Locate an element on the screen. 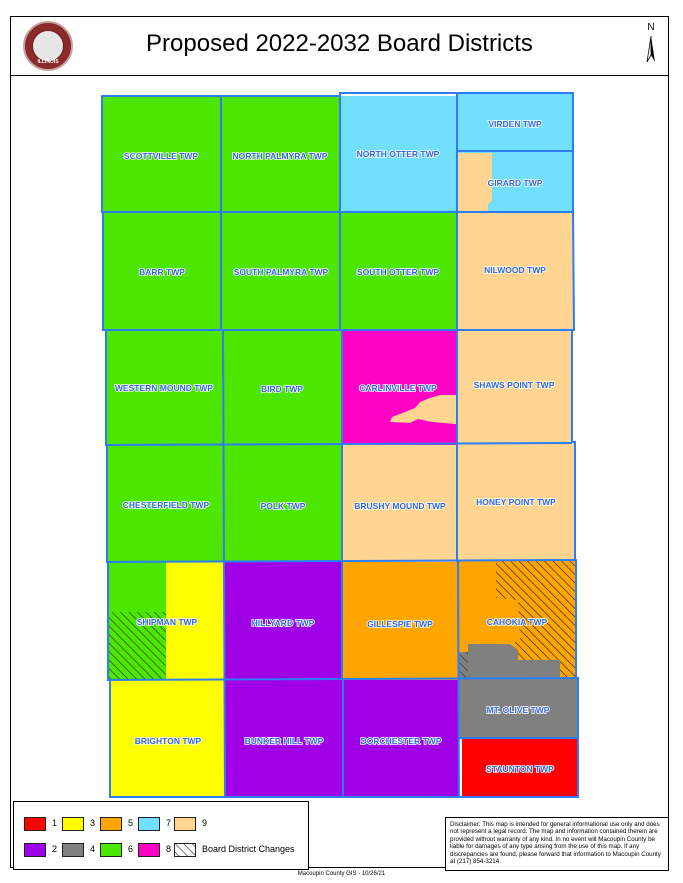 Image resolution: width=683 pixels, height=883 pixels. label-scottville: SCOTTVILLE TWP is located at coordinates (161, 156).